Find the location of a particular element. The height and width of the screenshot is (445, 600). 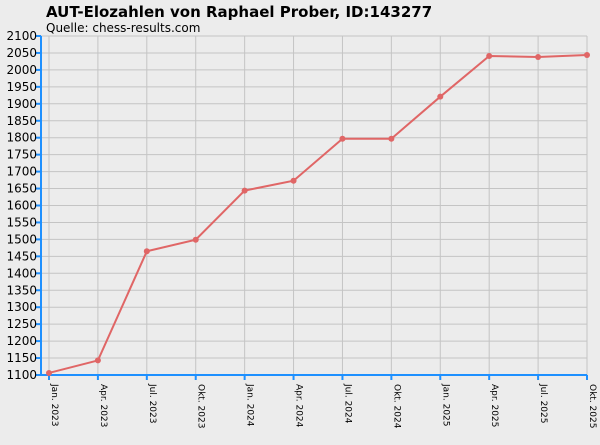

y-tick-label: 2000 is located at coordinates (21, 70).